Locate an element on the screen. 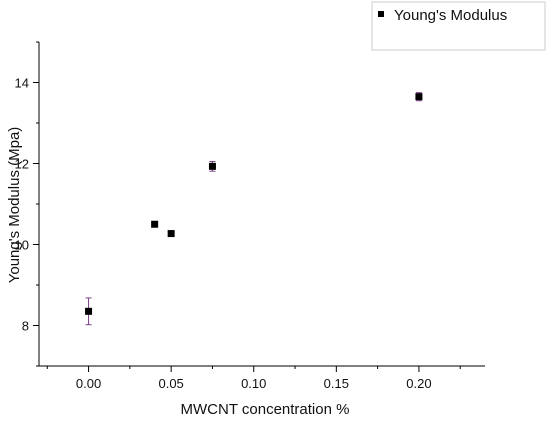  legend-box is located at coordinates (458, 26).